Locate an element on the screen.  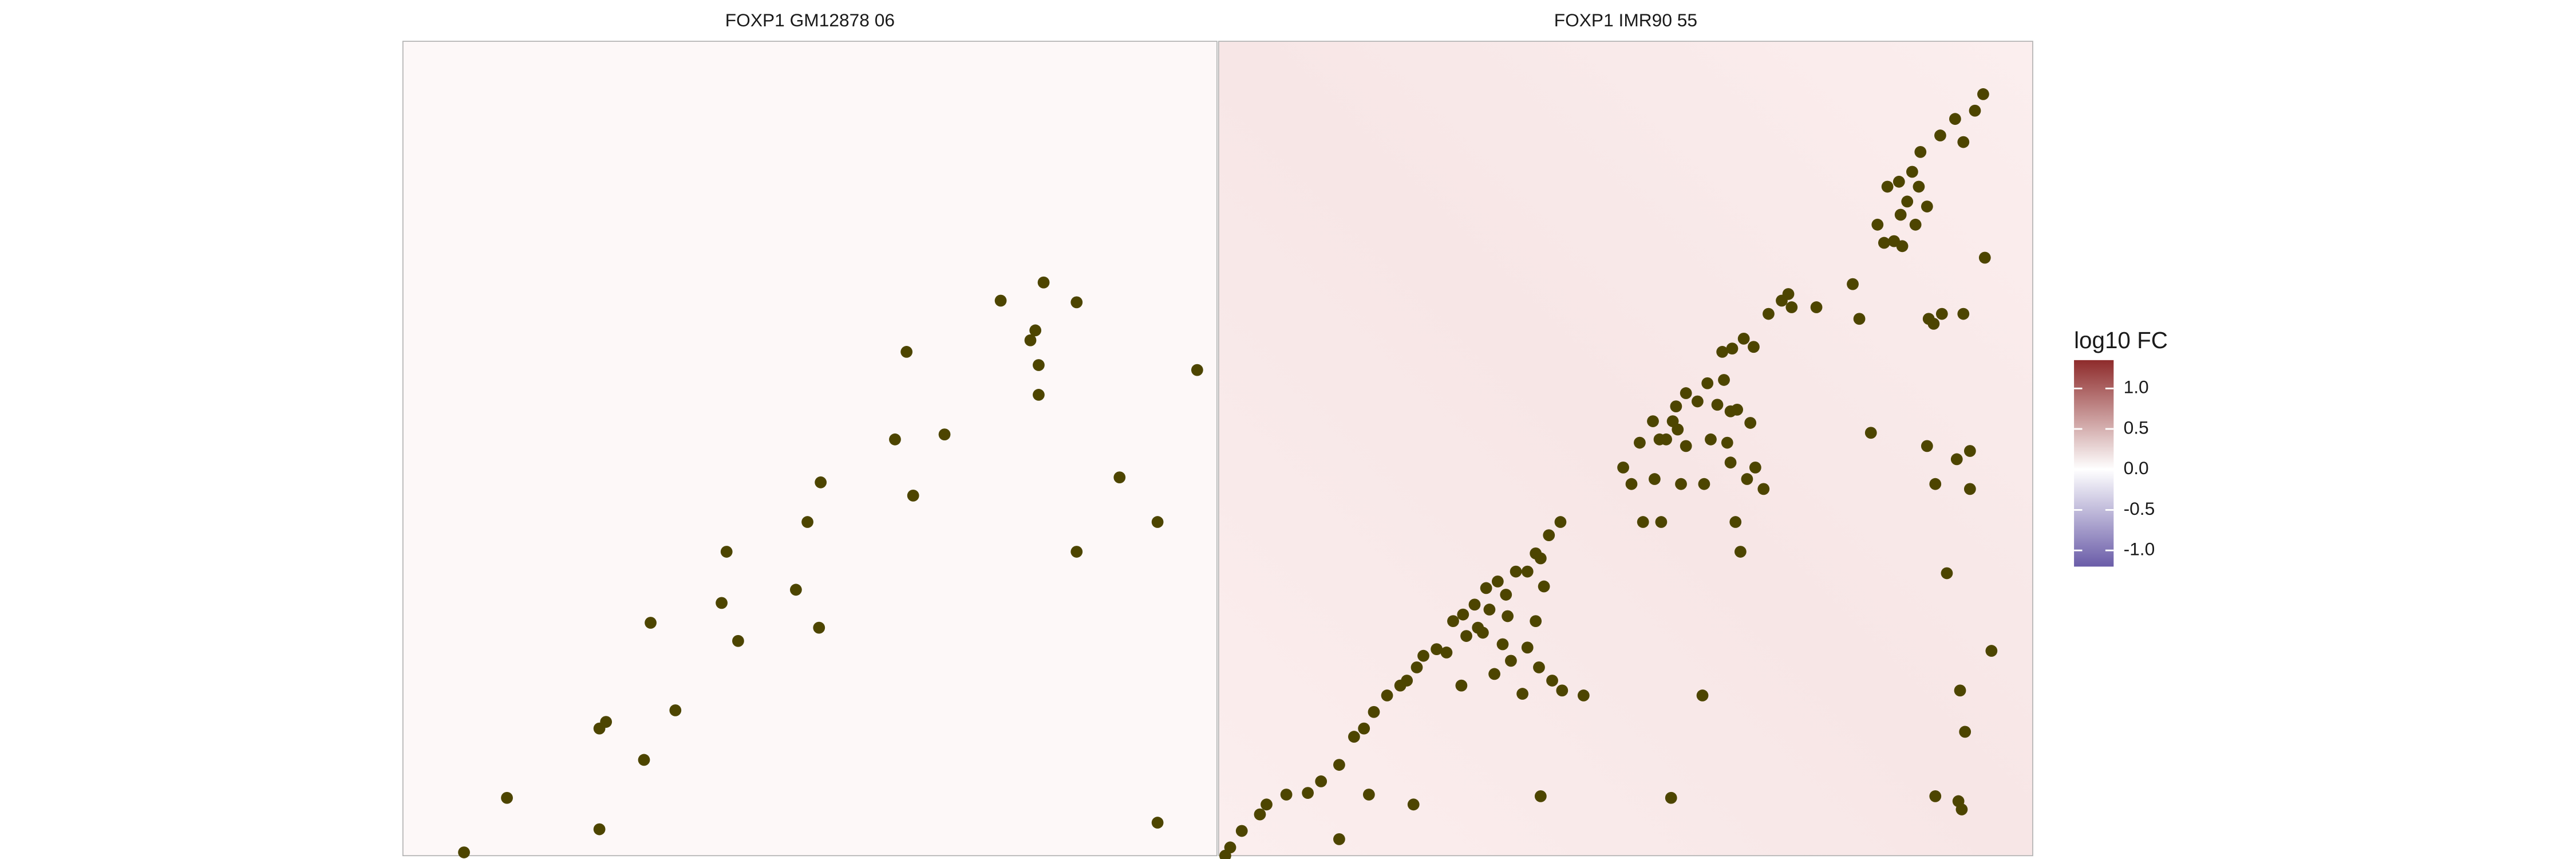
legend-title: log10 FC is located at coordinates (2121, 340).